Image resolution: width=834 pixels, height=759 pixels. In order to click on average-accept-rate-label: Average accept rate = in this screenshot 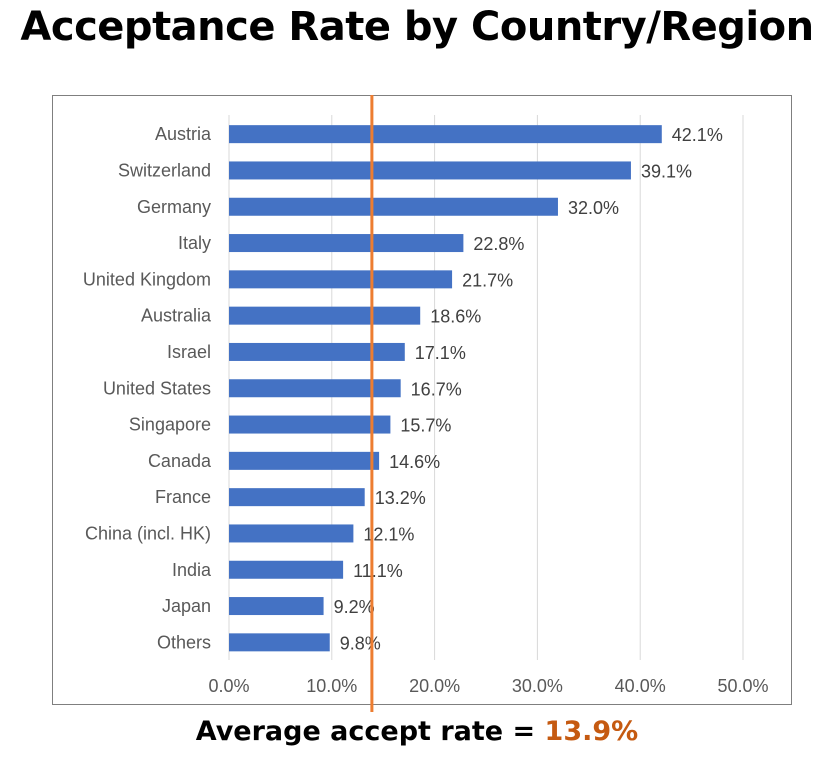, I will do `click(370, 731)`.